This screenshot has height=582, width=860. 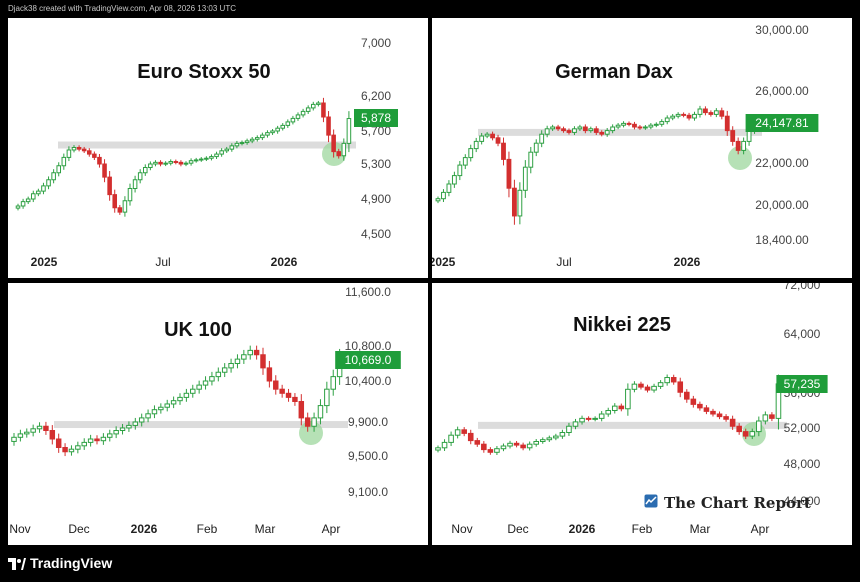 I want to click on y-tick-label: 44,000, so click(x=802, y=501).